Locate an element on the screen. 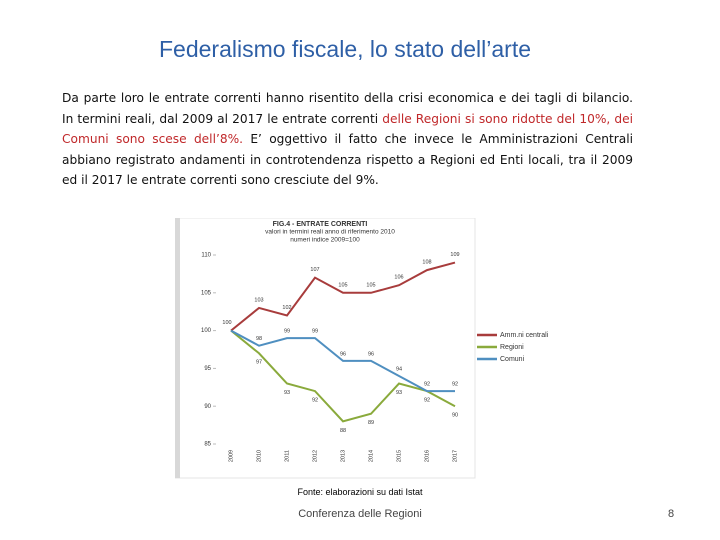  data-label: 94 is located at coordinates (399, 369).